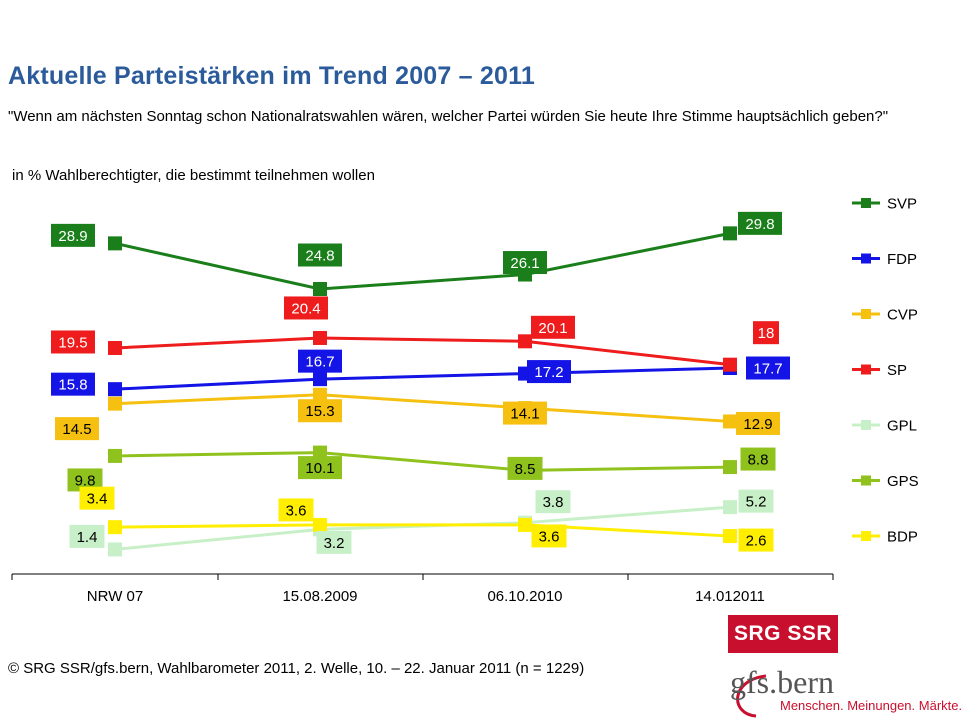 This screenshot has height=722, width=968. Describe the element at coordinates (902, 204) in the screenshot. I see `legend-label-svp: SVP` at that location.